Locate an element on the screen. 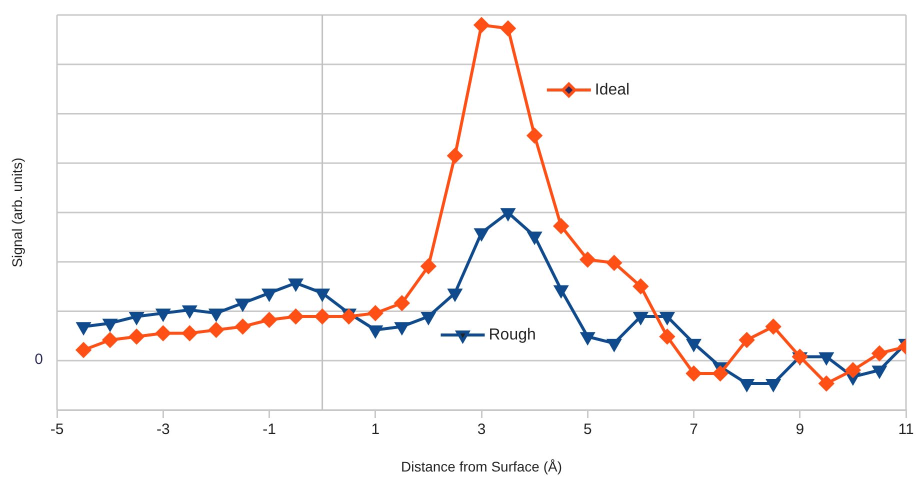  y-axis-title: Signal (arb. units) is located at coordinates (16, 213).